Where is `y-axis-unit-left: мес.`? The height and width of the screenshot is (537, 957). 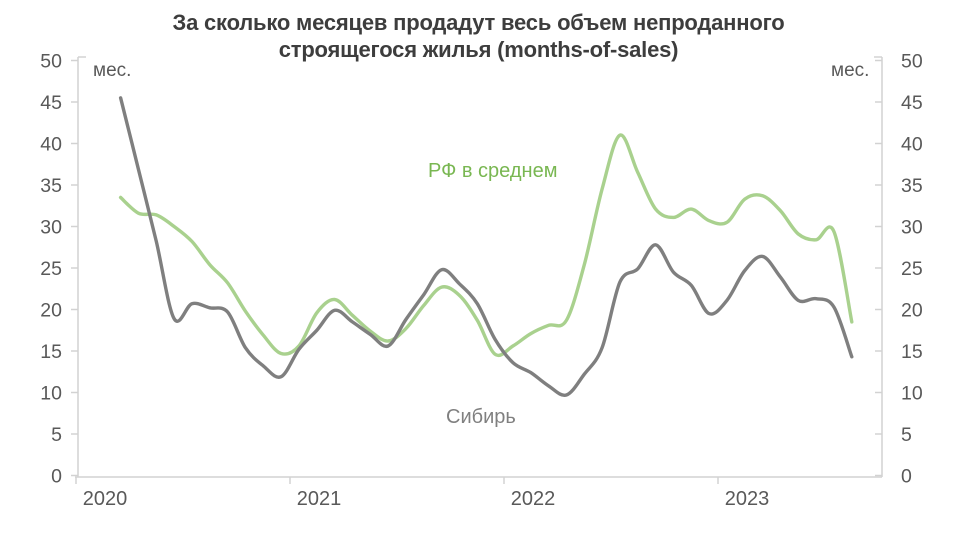 y-axis-unit-left: мес. is located at coordinates (112, 70).